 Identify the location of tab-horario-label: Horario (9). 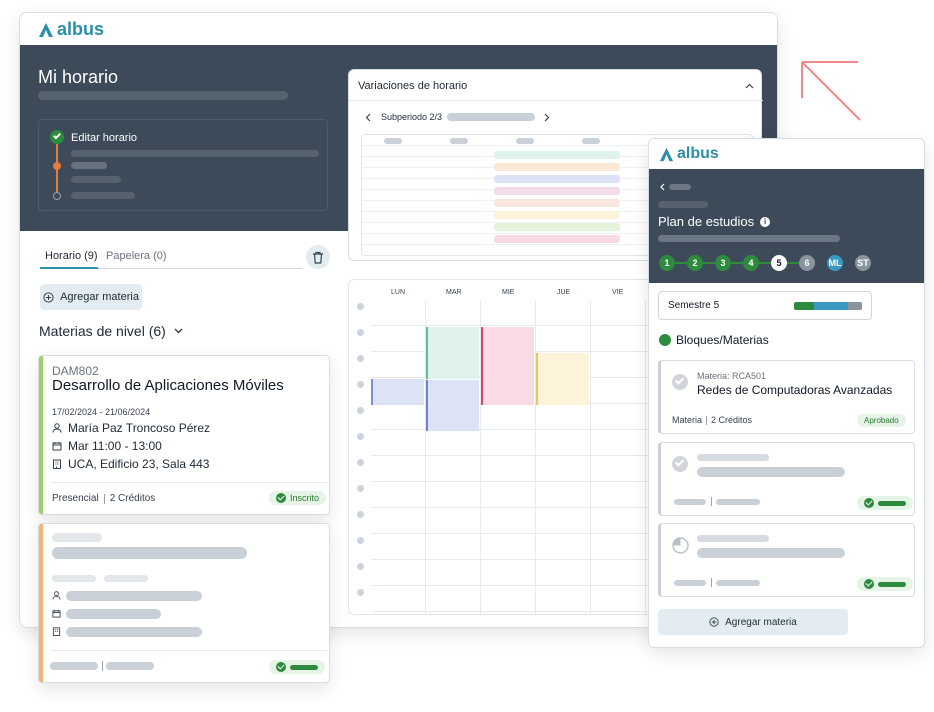
(71, 256).